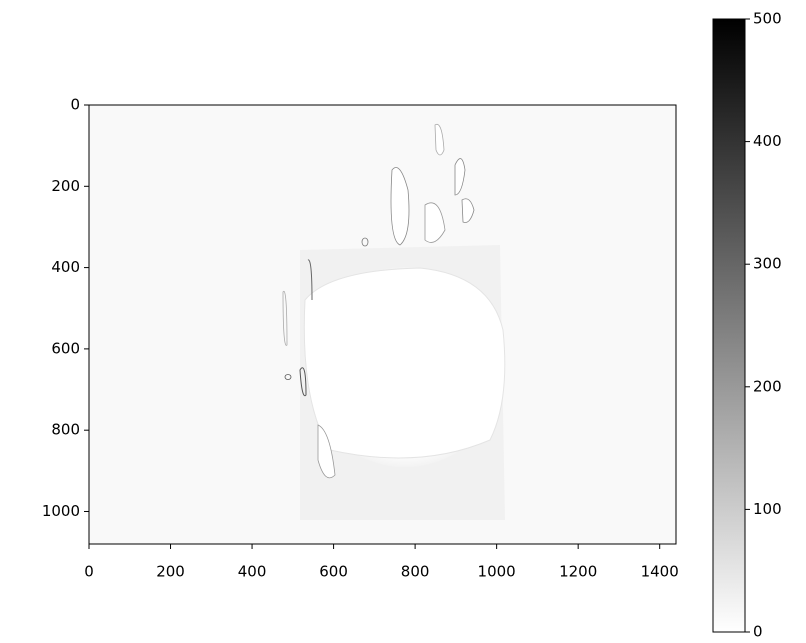 This screenshot has height=643, width=806. I want to click on colorbar, so click(729, 325).